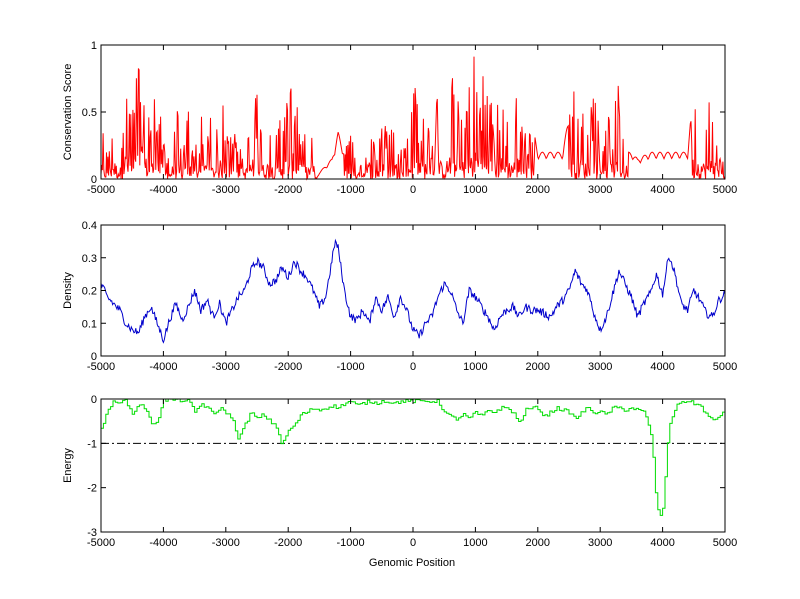 The image size is (800, 599). What do you see at coordinates (89, 113) in the screenshot?
I see `y-tick-label: 0.5` at bounding box center [89, 113].